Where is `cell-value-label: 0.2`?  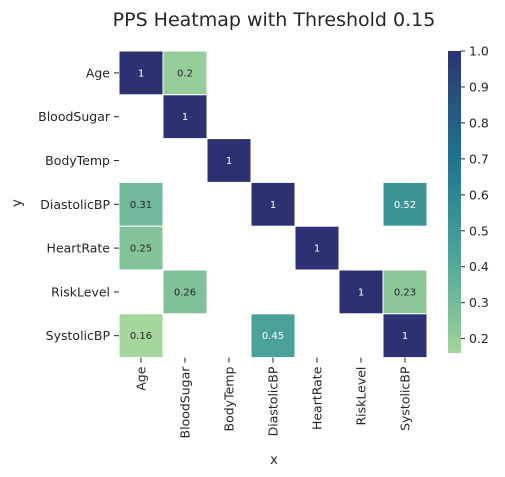 cell-value-label: 0.2 is located at coordinates (185, 73).